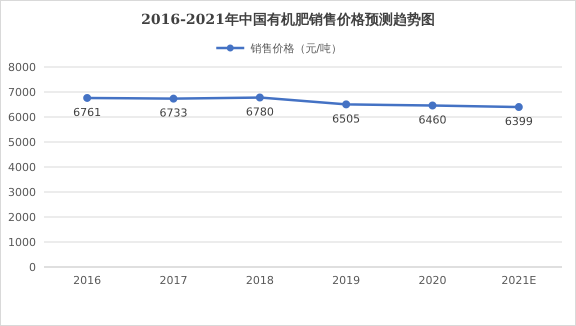 Image resolution: width=576 pixels, height=326 pixels. I want to click on y-tick-label: 4000, so click(22, 167).